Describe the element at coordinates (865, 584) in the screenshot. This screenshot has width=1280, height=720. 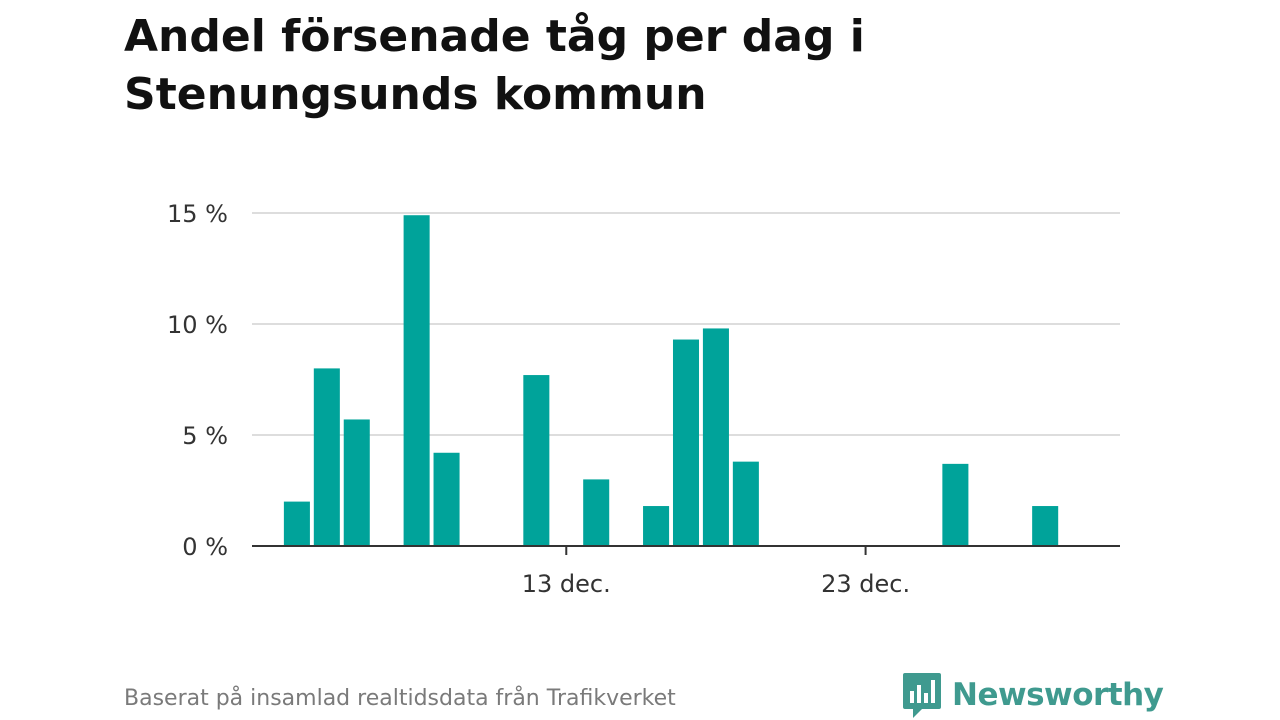
I see `x-tick-label: 23 dec.` at that location.